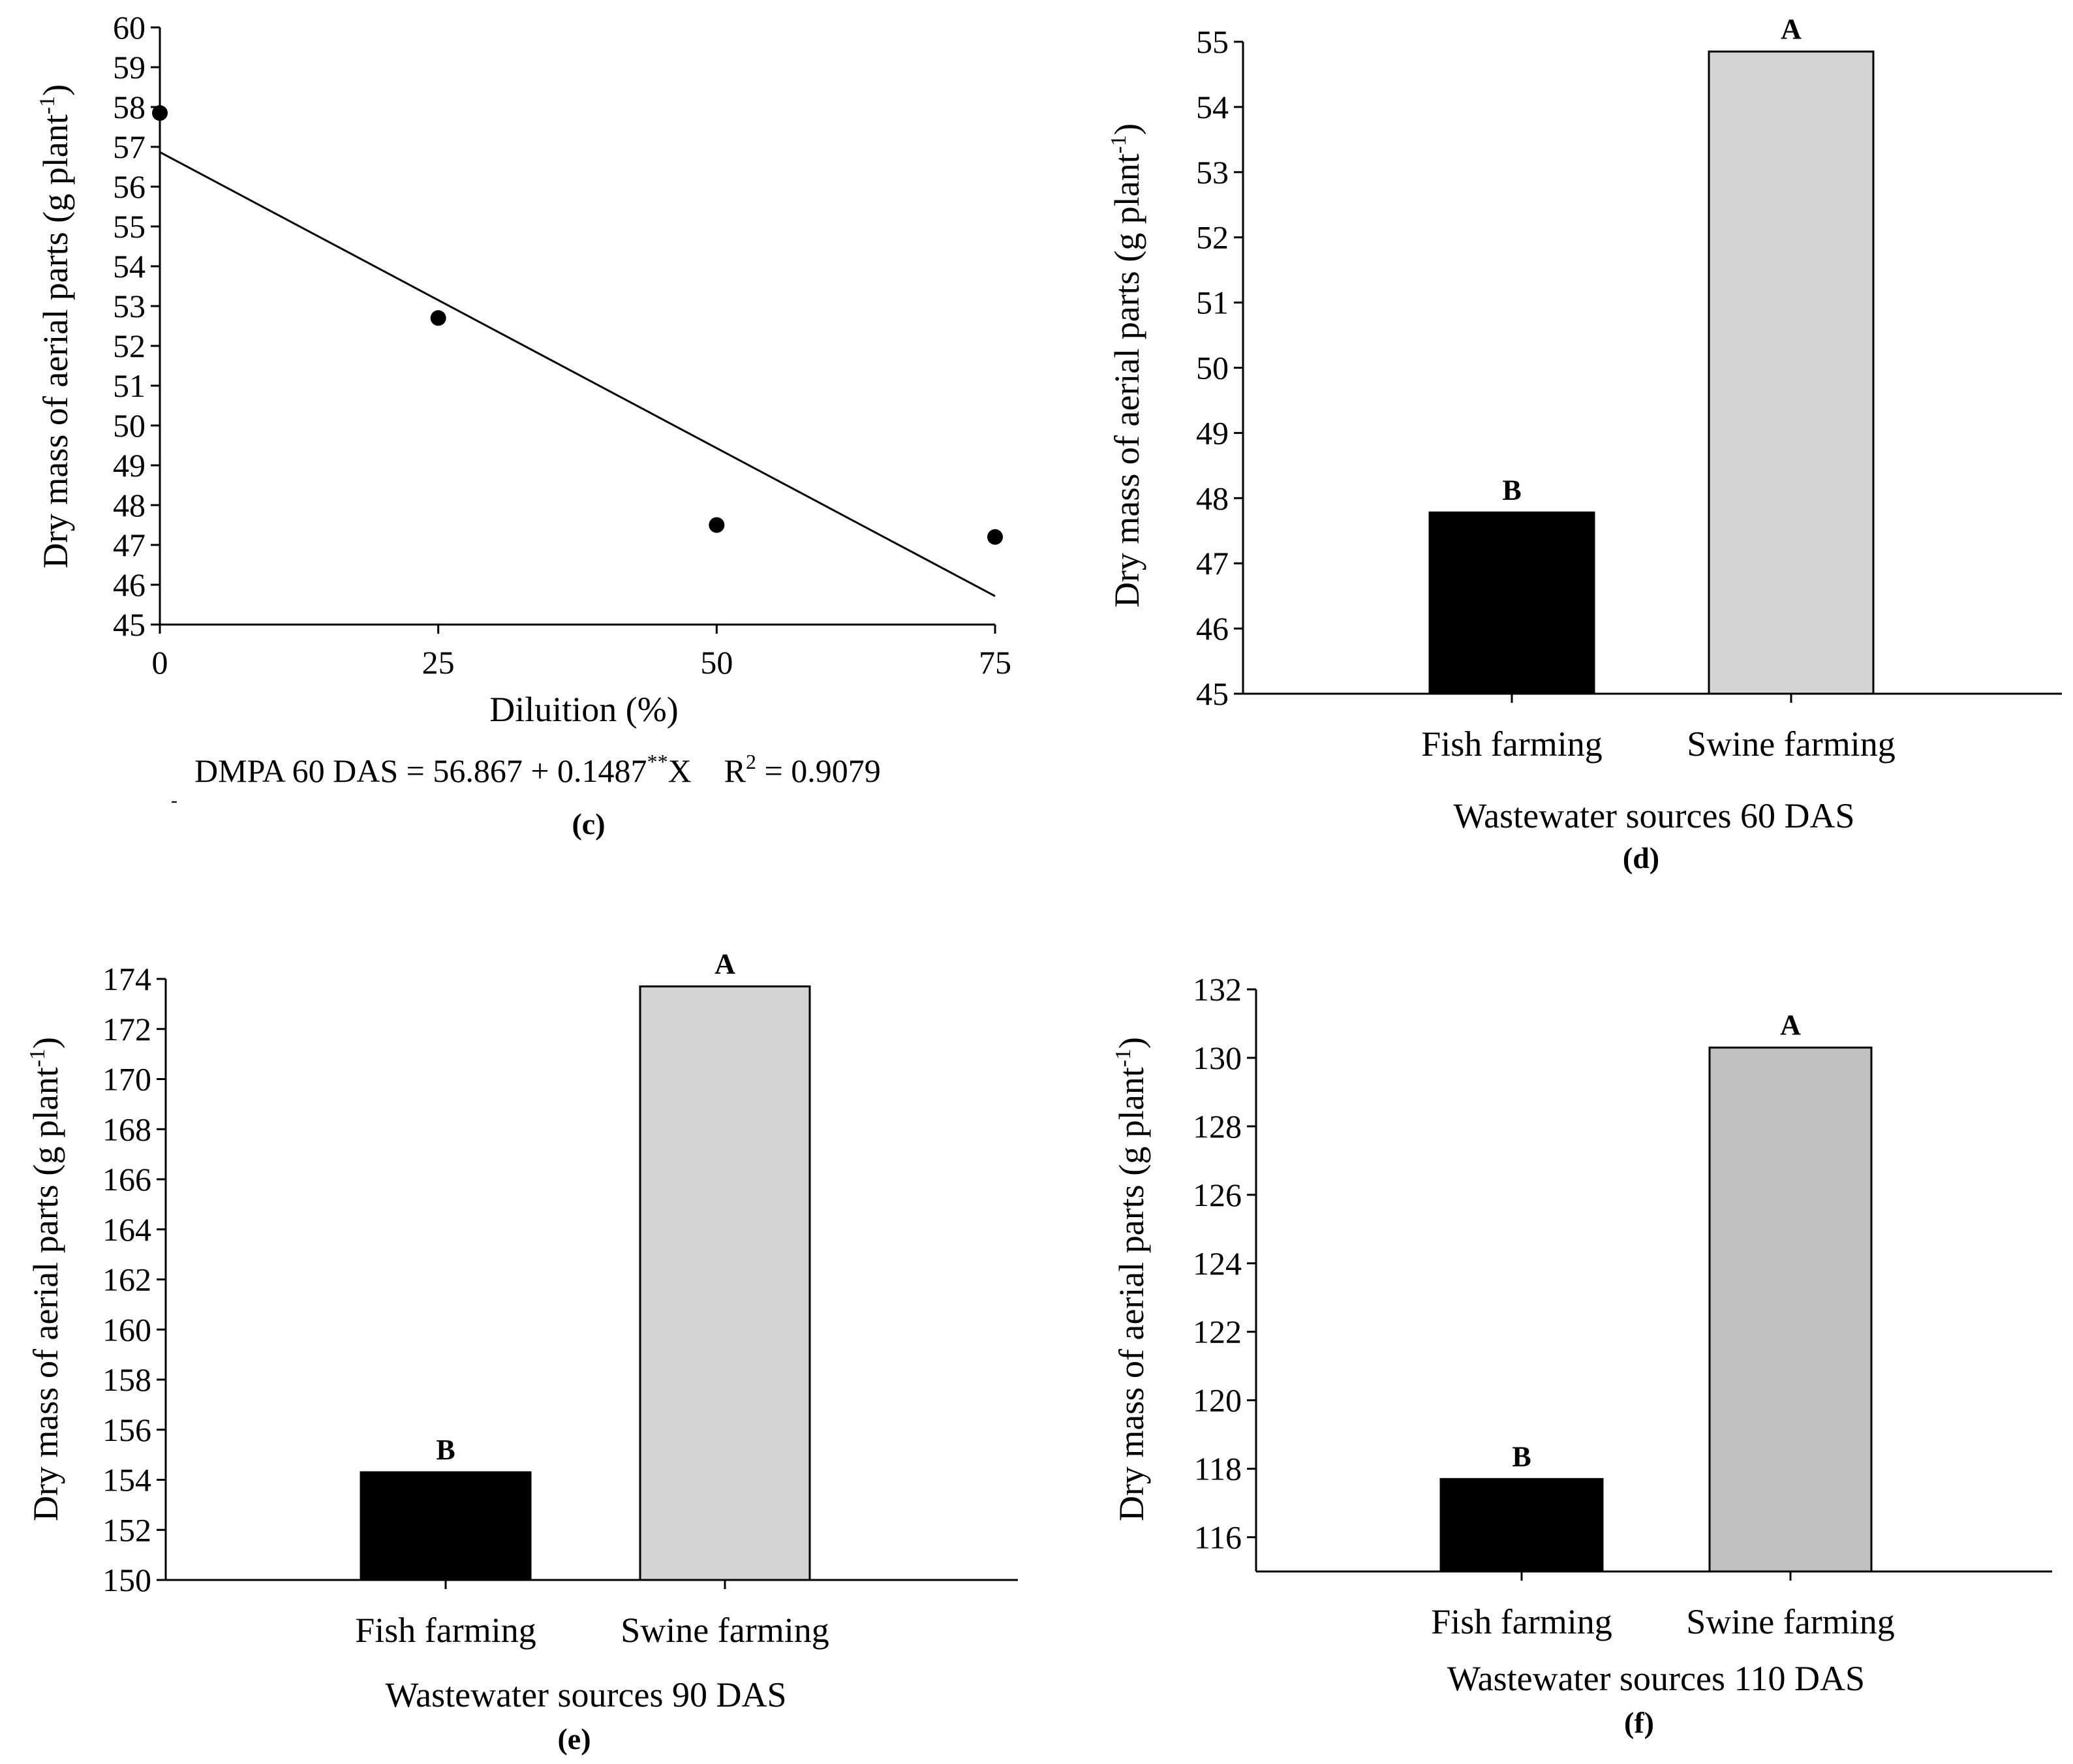 Image resolution: width=2073 pixels, height=1764 pixels. I want to click on y-tick-label-c: 60, so click(130, 27).